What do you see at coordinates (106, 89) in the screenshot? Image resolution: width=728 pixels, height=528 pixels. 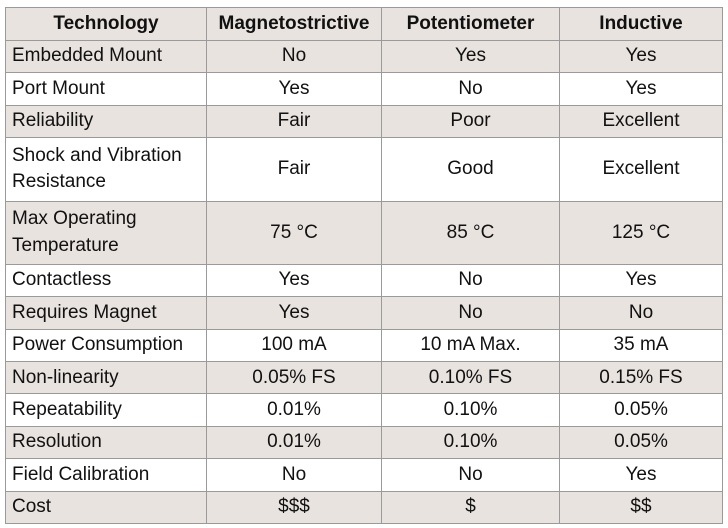 I see `row-label: Port Mount` at bounding box center [106, 89].